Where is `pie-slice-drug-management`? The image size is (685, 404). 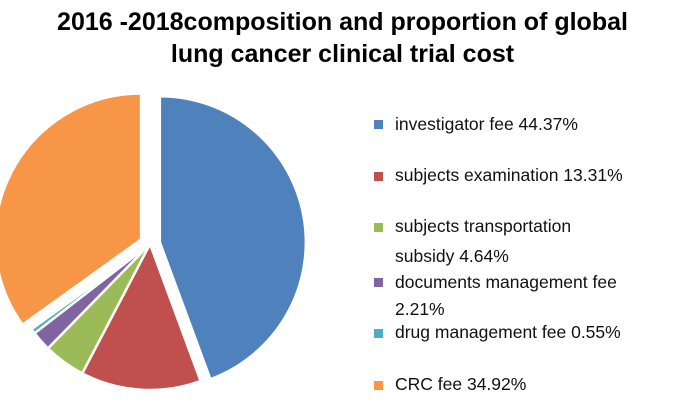 pie-slice-drug-management is located at coordinates (91, 288).